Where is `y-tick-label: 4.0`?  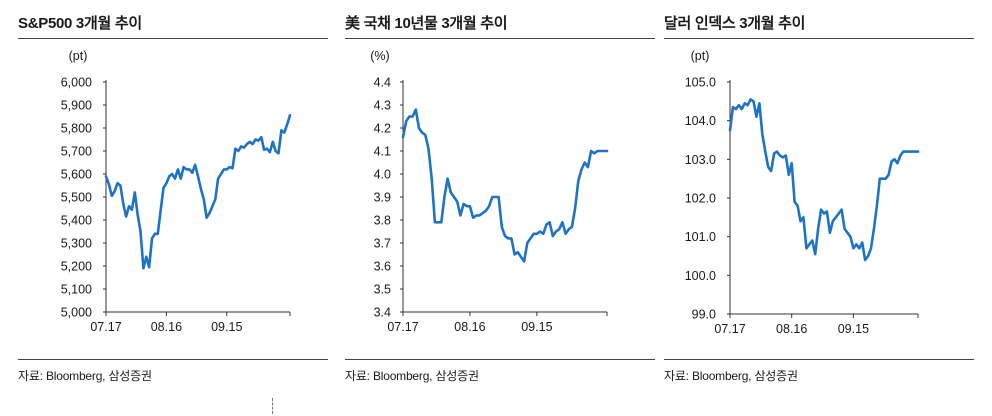
y-tick-label: 4.0 is located at coordinates (382, 175).